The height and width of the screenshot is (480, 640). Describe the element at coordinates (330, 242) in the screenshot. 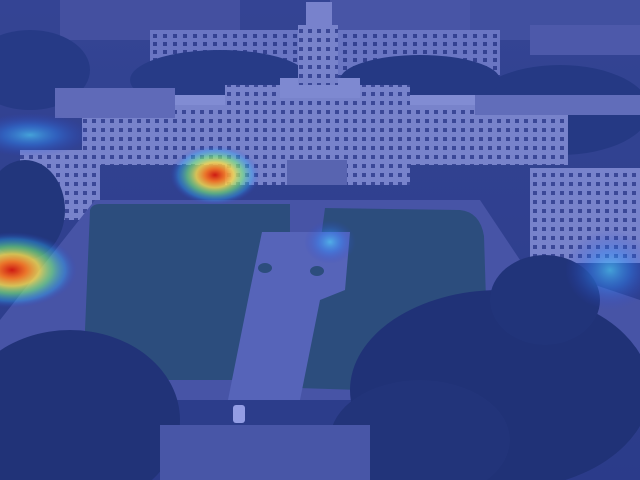

I see `plaza-center-hotspot` at that location.